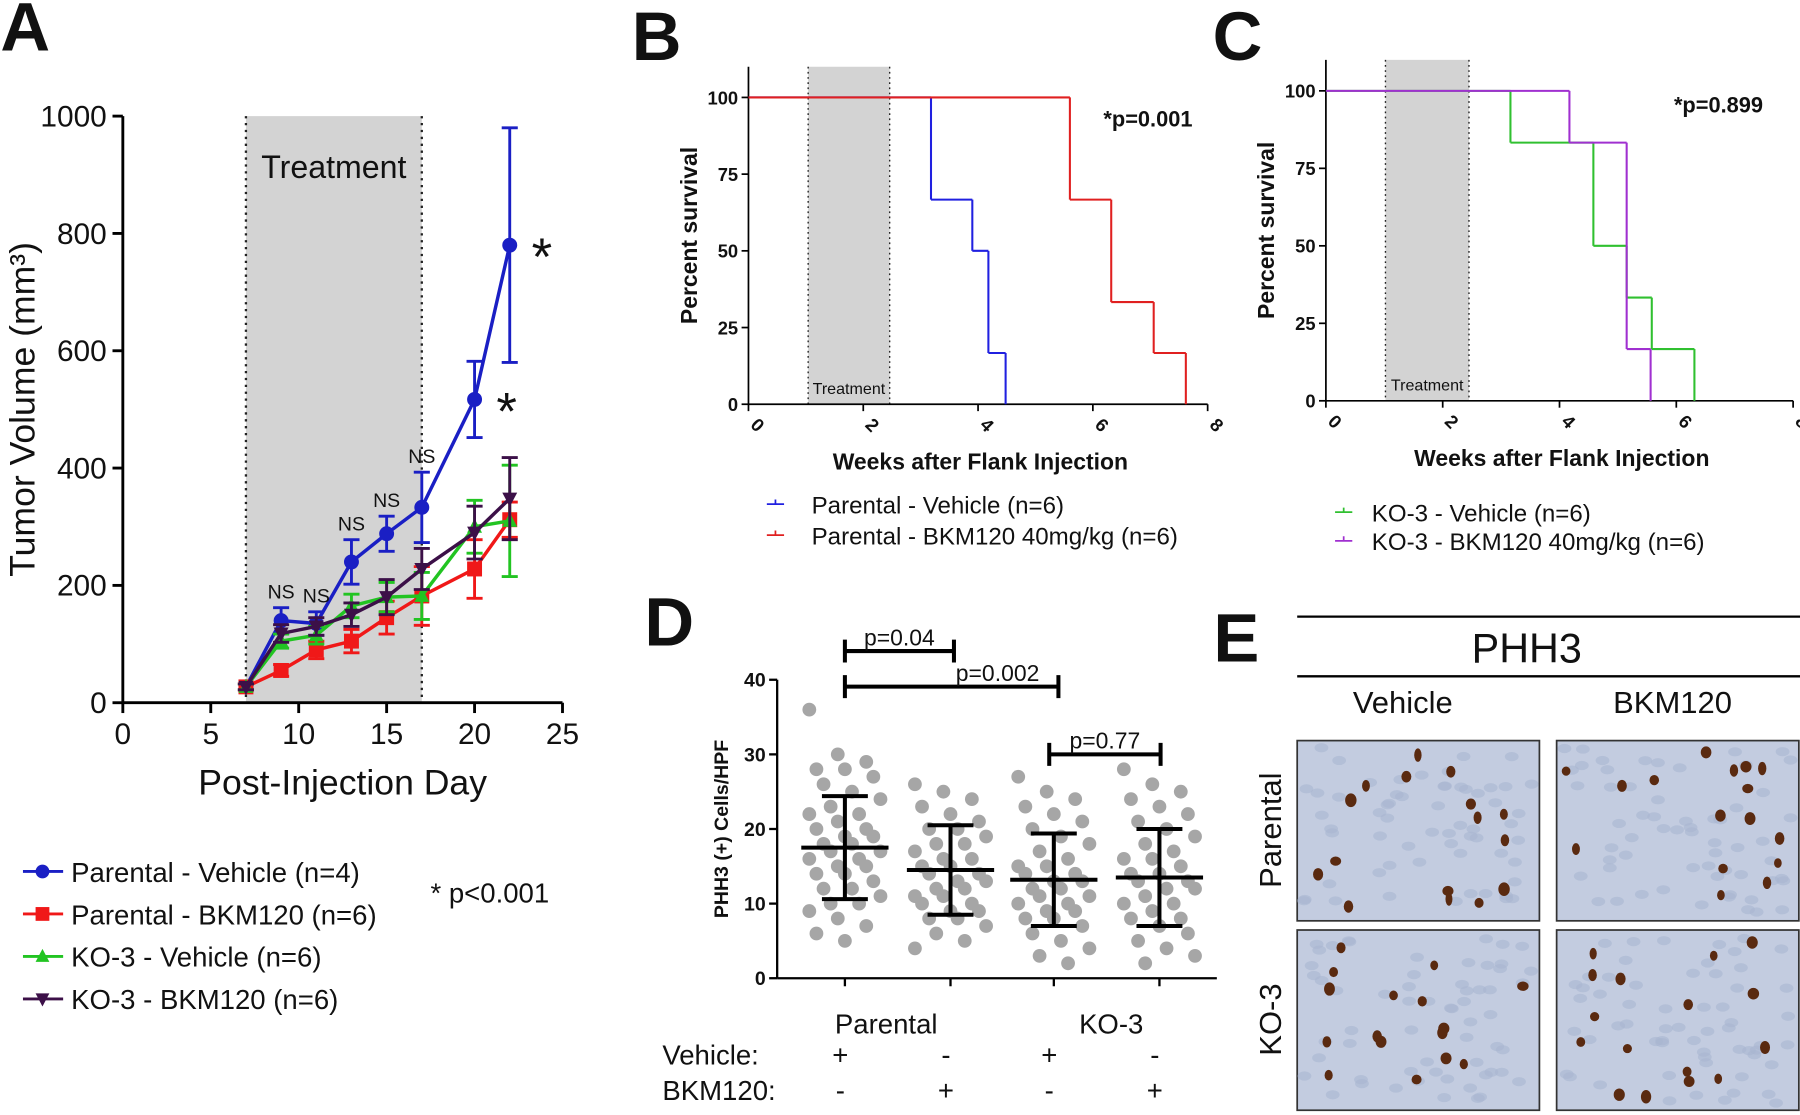  I want to click on y-tick-label: 50, so click(1305, 246).